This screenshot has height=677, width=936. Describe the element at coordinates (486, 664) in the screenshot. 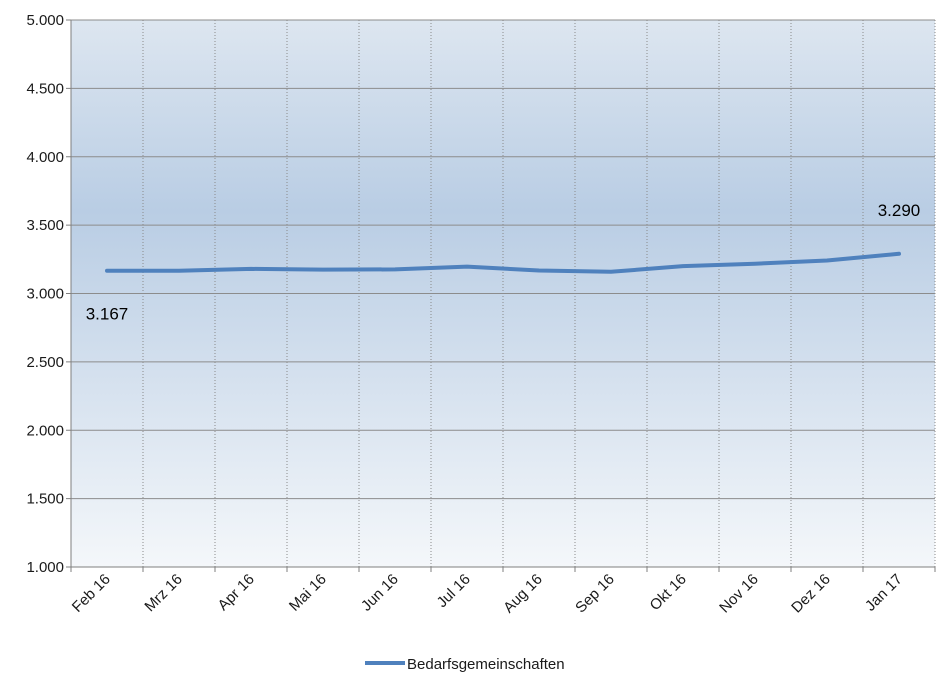

I see `legend-label: Bedarfsgemeinschaften` at that location.